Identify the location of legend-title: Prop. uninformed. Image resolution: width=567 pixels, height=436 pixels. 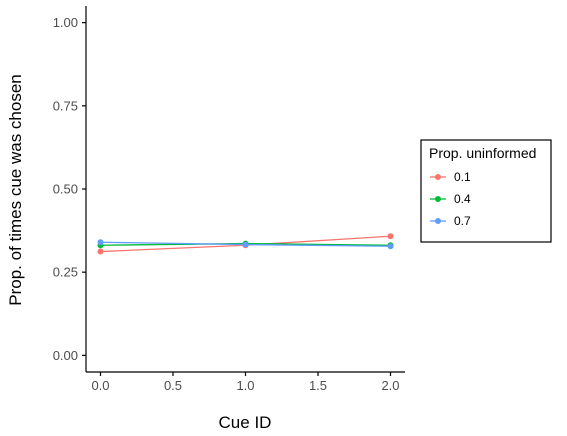
(482, 153).